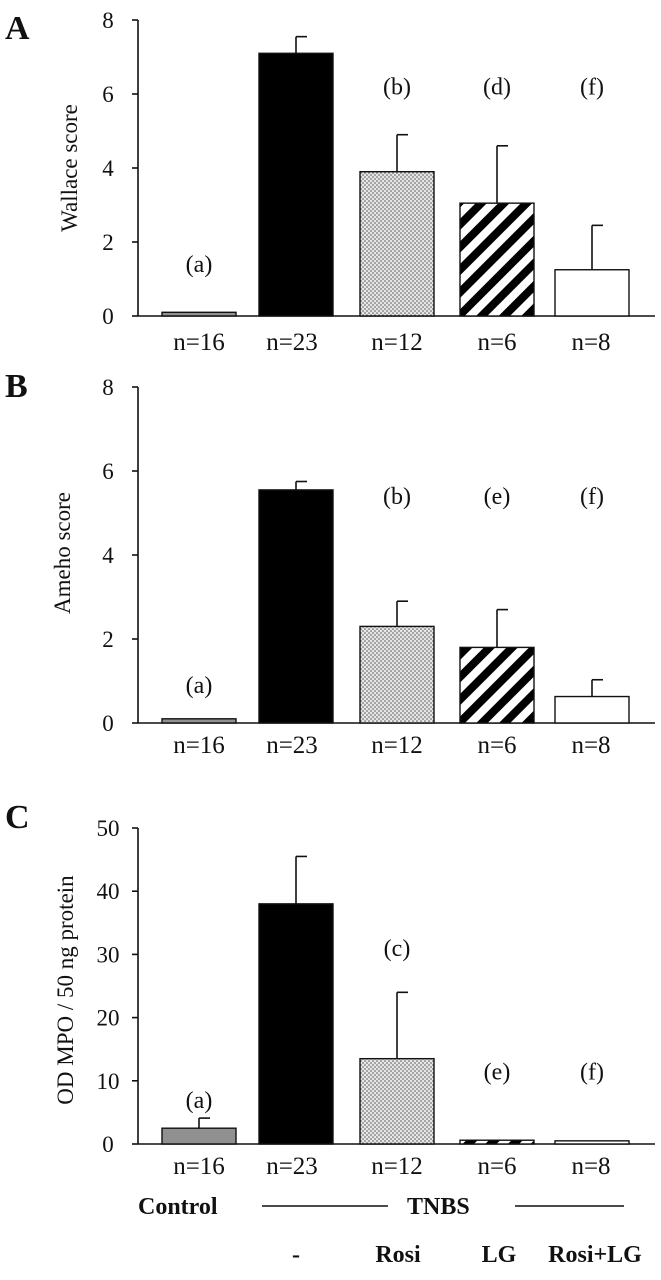 This screenshot has width=661, height=1280. I want to click on y-tick-label-a: 6, so click(108, 94).